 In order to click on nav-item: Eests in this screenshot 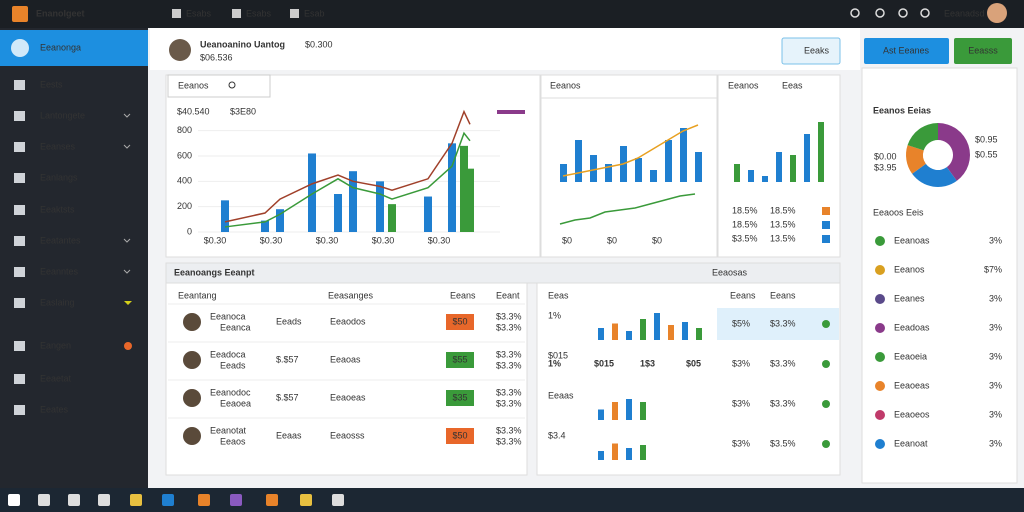, I will do `click(51, 84)`.